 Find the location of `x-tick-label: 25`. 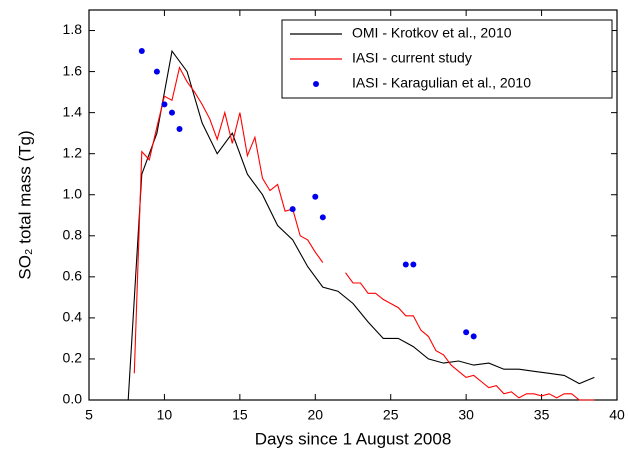

x-tick-label: 25 is located at coordinates (391, 415).